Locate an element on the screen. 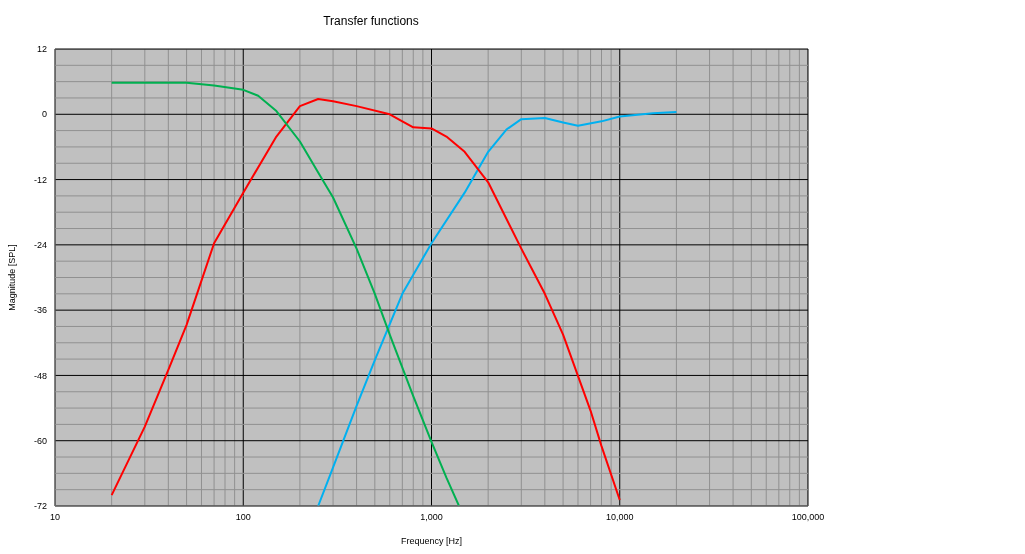  y-tick-label: -60 is located at coordinates (40, 440).